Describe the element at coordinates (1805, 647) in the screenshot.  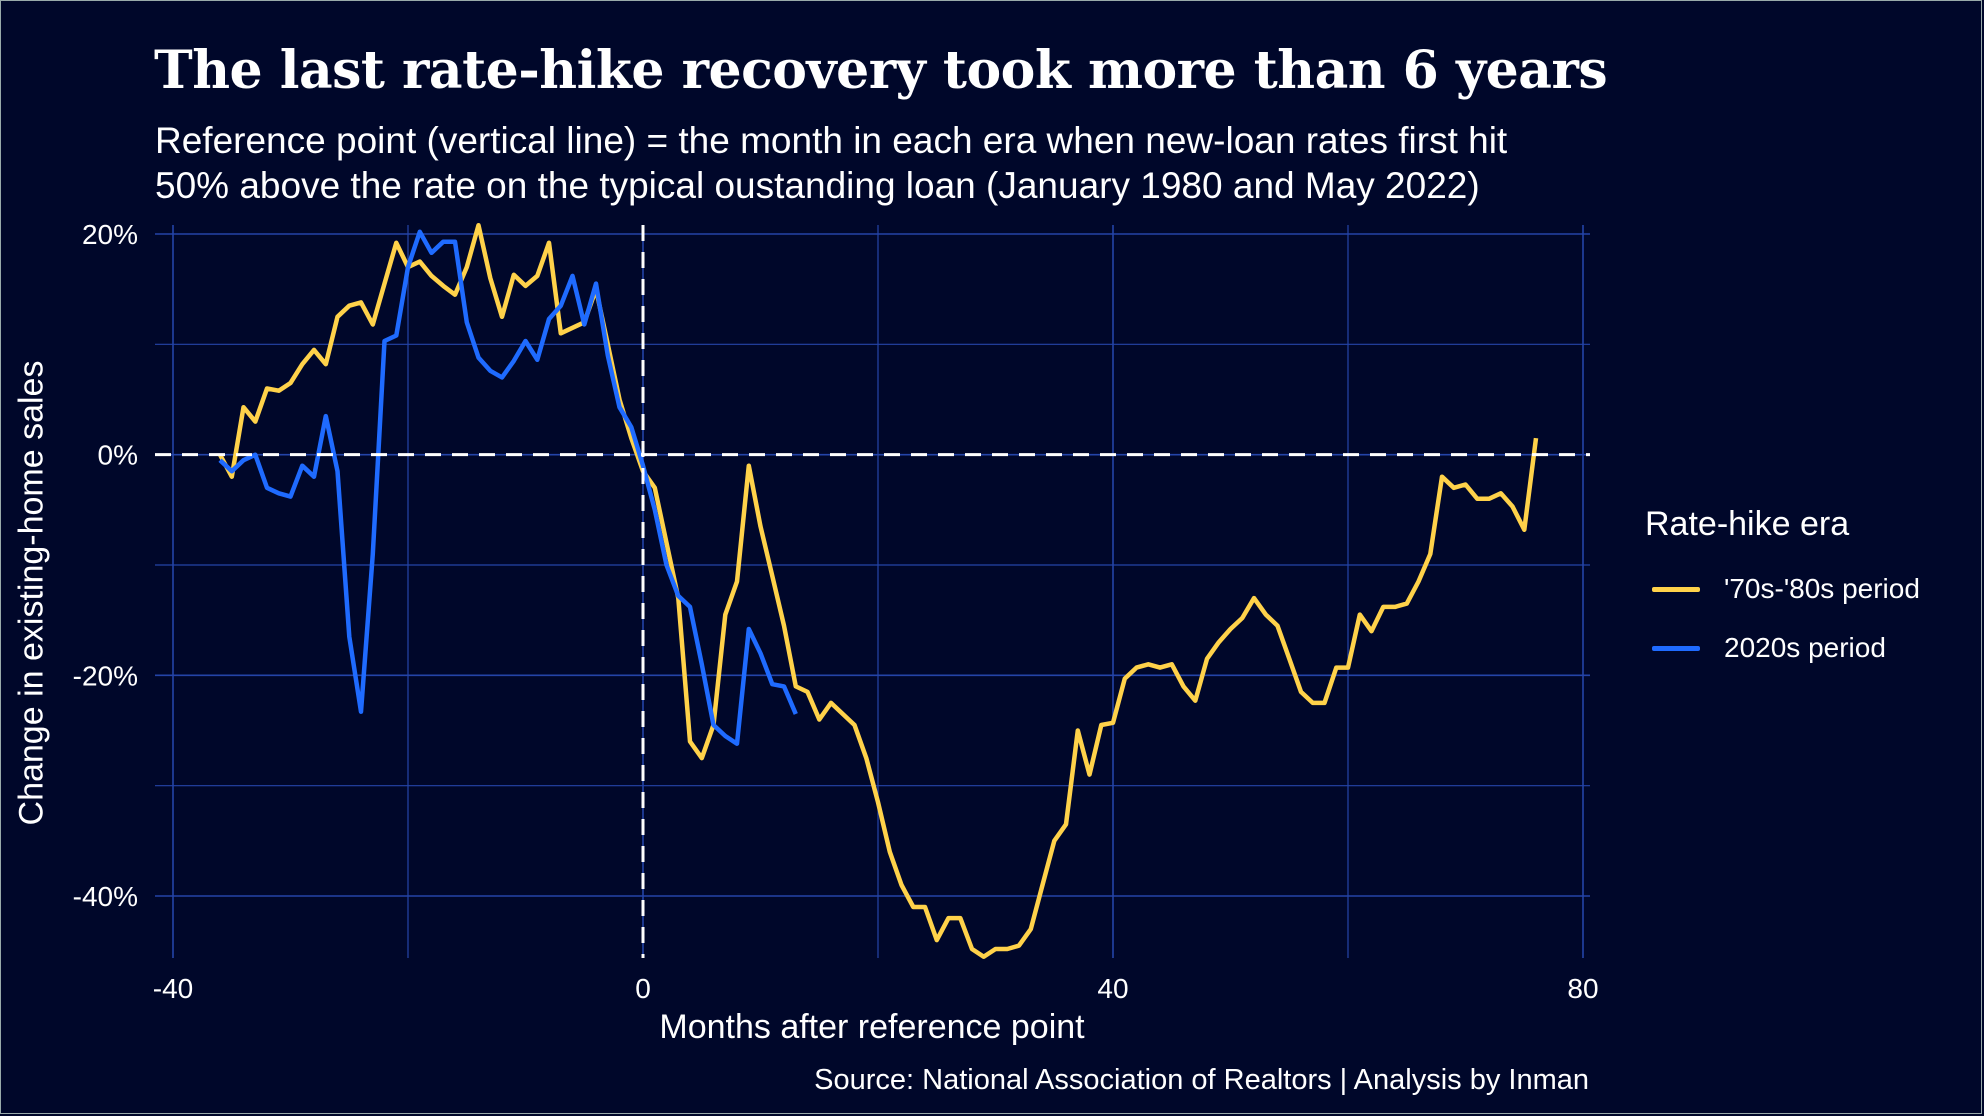
I see `legend-label: 2020s period` at that location.